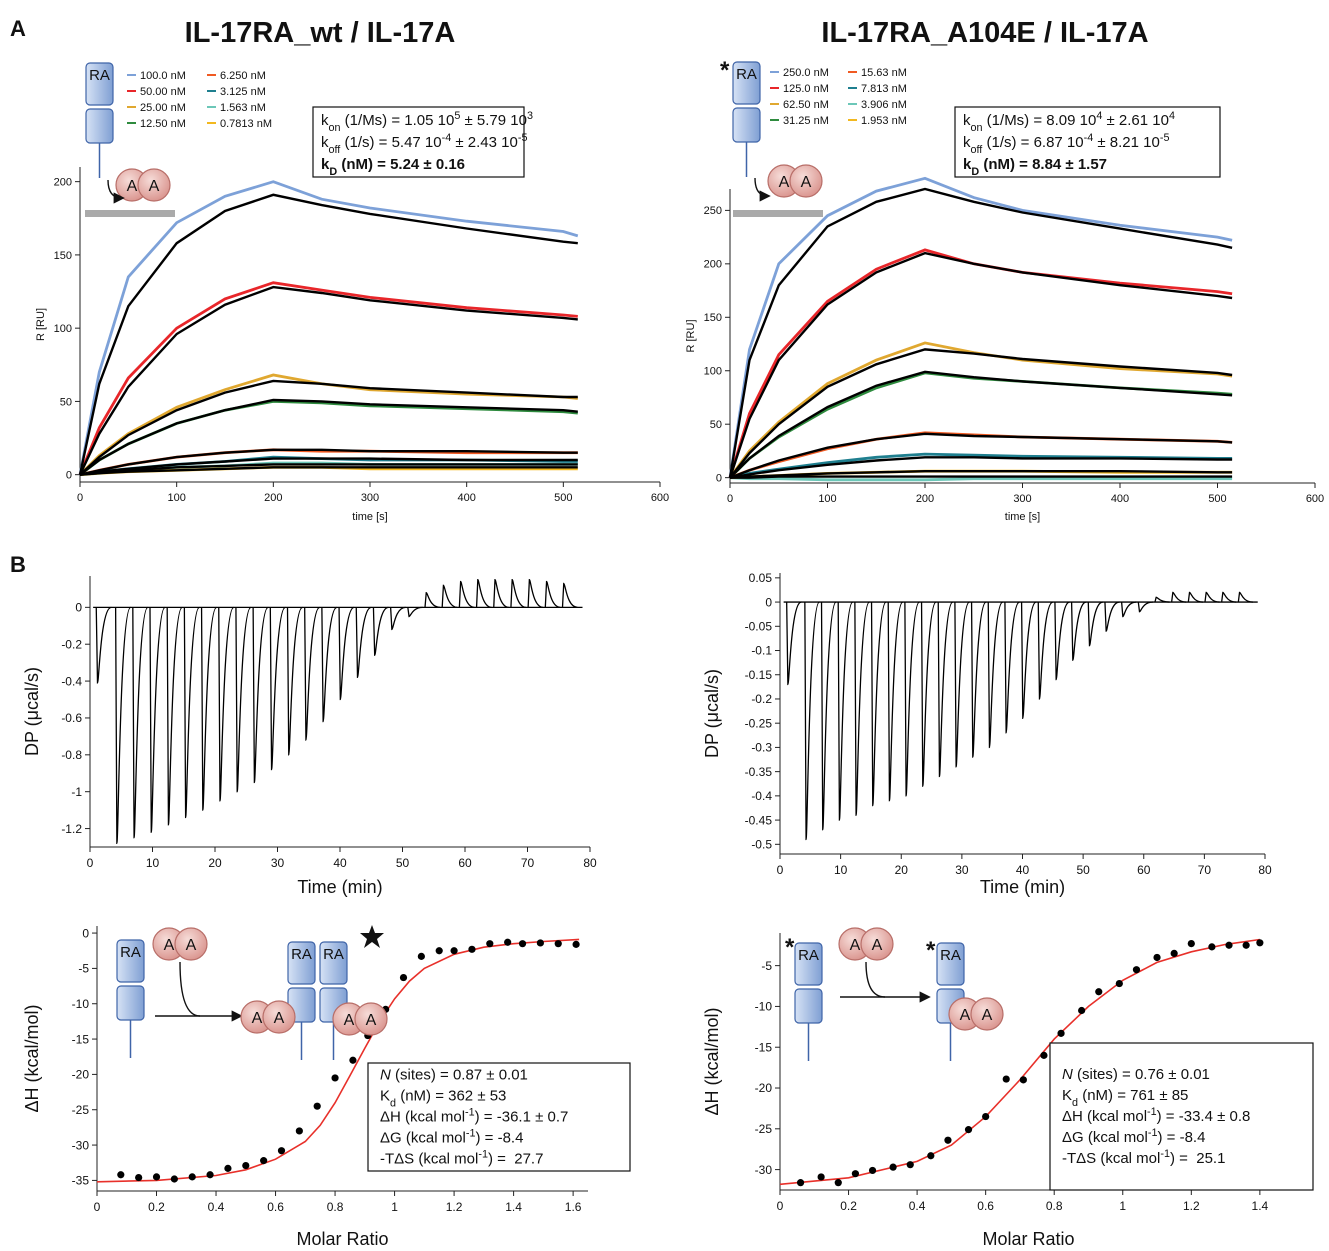  What do you see at coordinates (320, 33) in the screenshot?
I see `chart-title: IL-17RA_wt / IL-17A` at bounding box center [320, 33].